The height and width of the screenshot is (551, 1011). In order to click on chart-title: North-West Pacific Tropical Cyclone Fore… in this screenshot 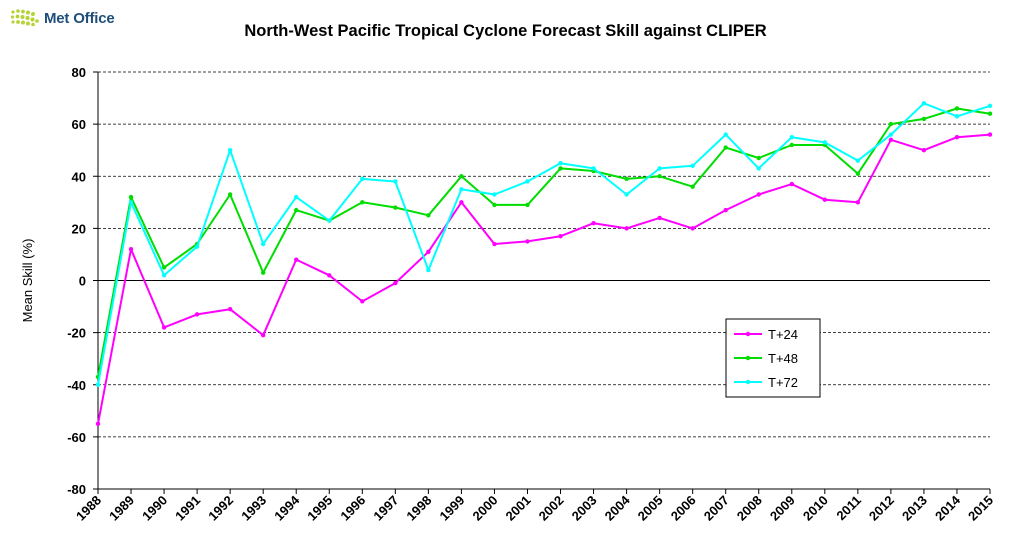, I will do `click(505, 31)`.